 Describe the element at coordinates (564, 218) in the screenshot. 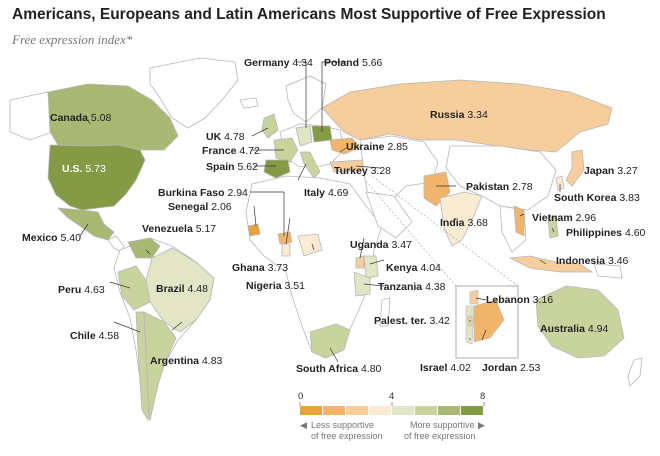

I see `label-vietnam: Vietnam 2.96` at that location.